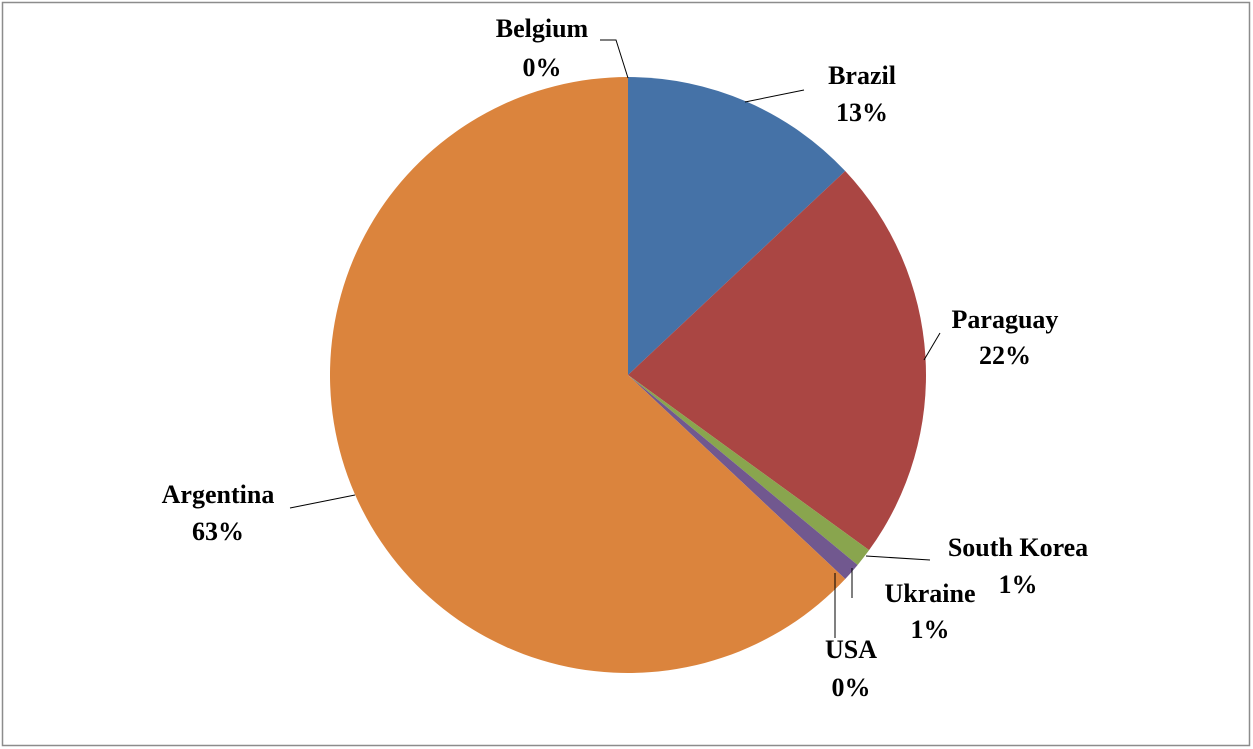  I want to click on slice-value-label: 13%, so click(862, 112).